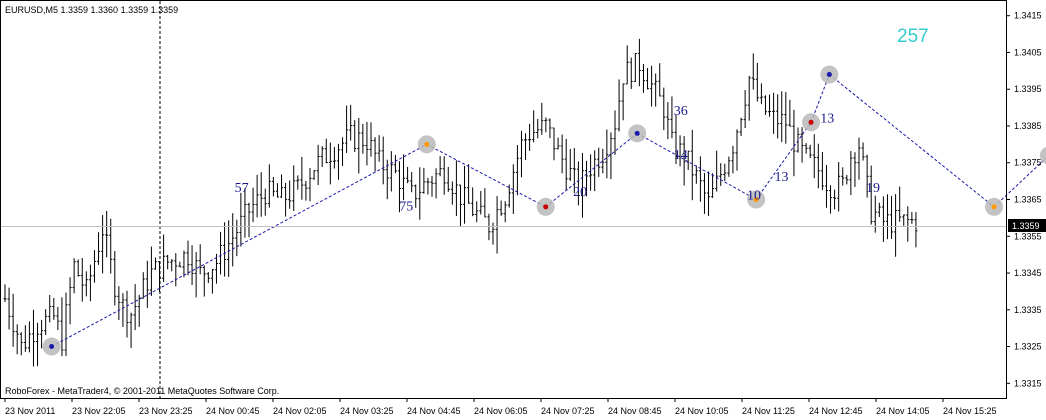 This screenshot has height=420, width=1046. Describe the element at coordinates (242, 188) in the screenshot. I see `wave-count-label: 57` at that location.